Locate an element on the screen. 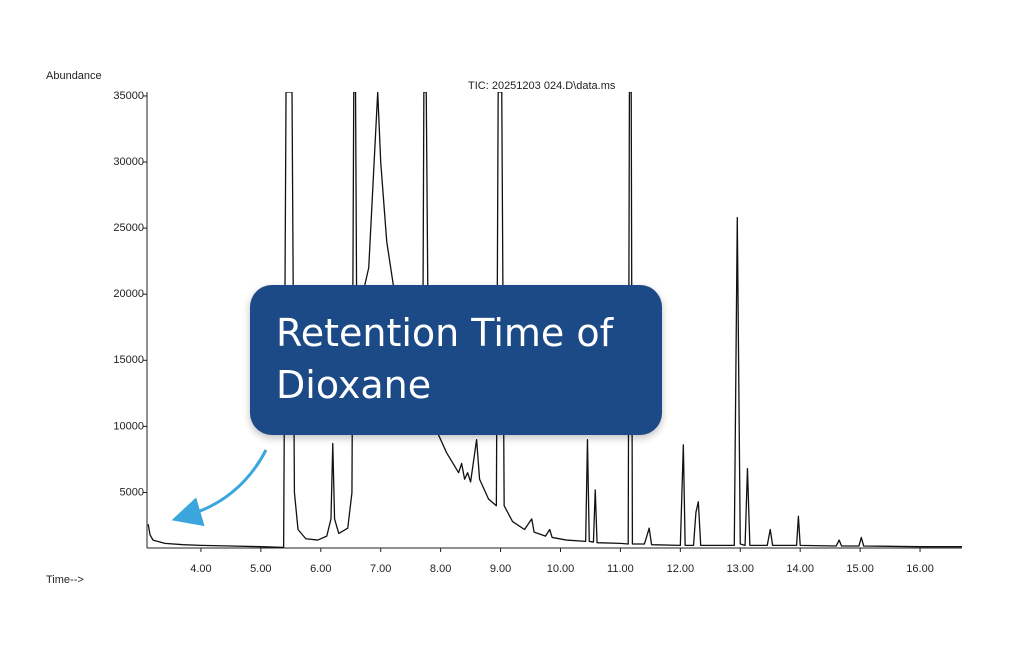 This screenshot has height=667, width=1024. x-tick-label: 8.00 is located at coordinates (440, 569).